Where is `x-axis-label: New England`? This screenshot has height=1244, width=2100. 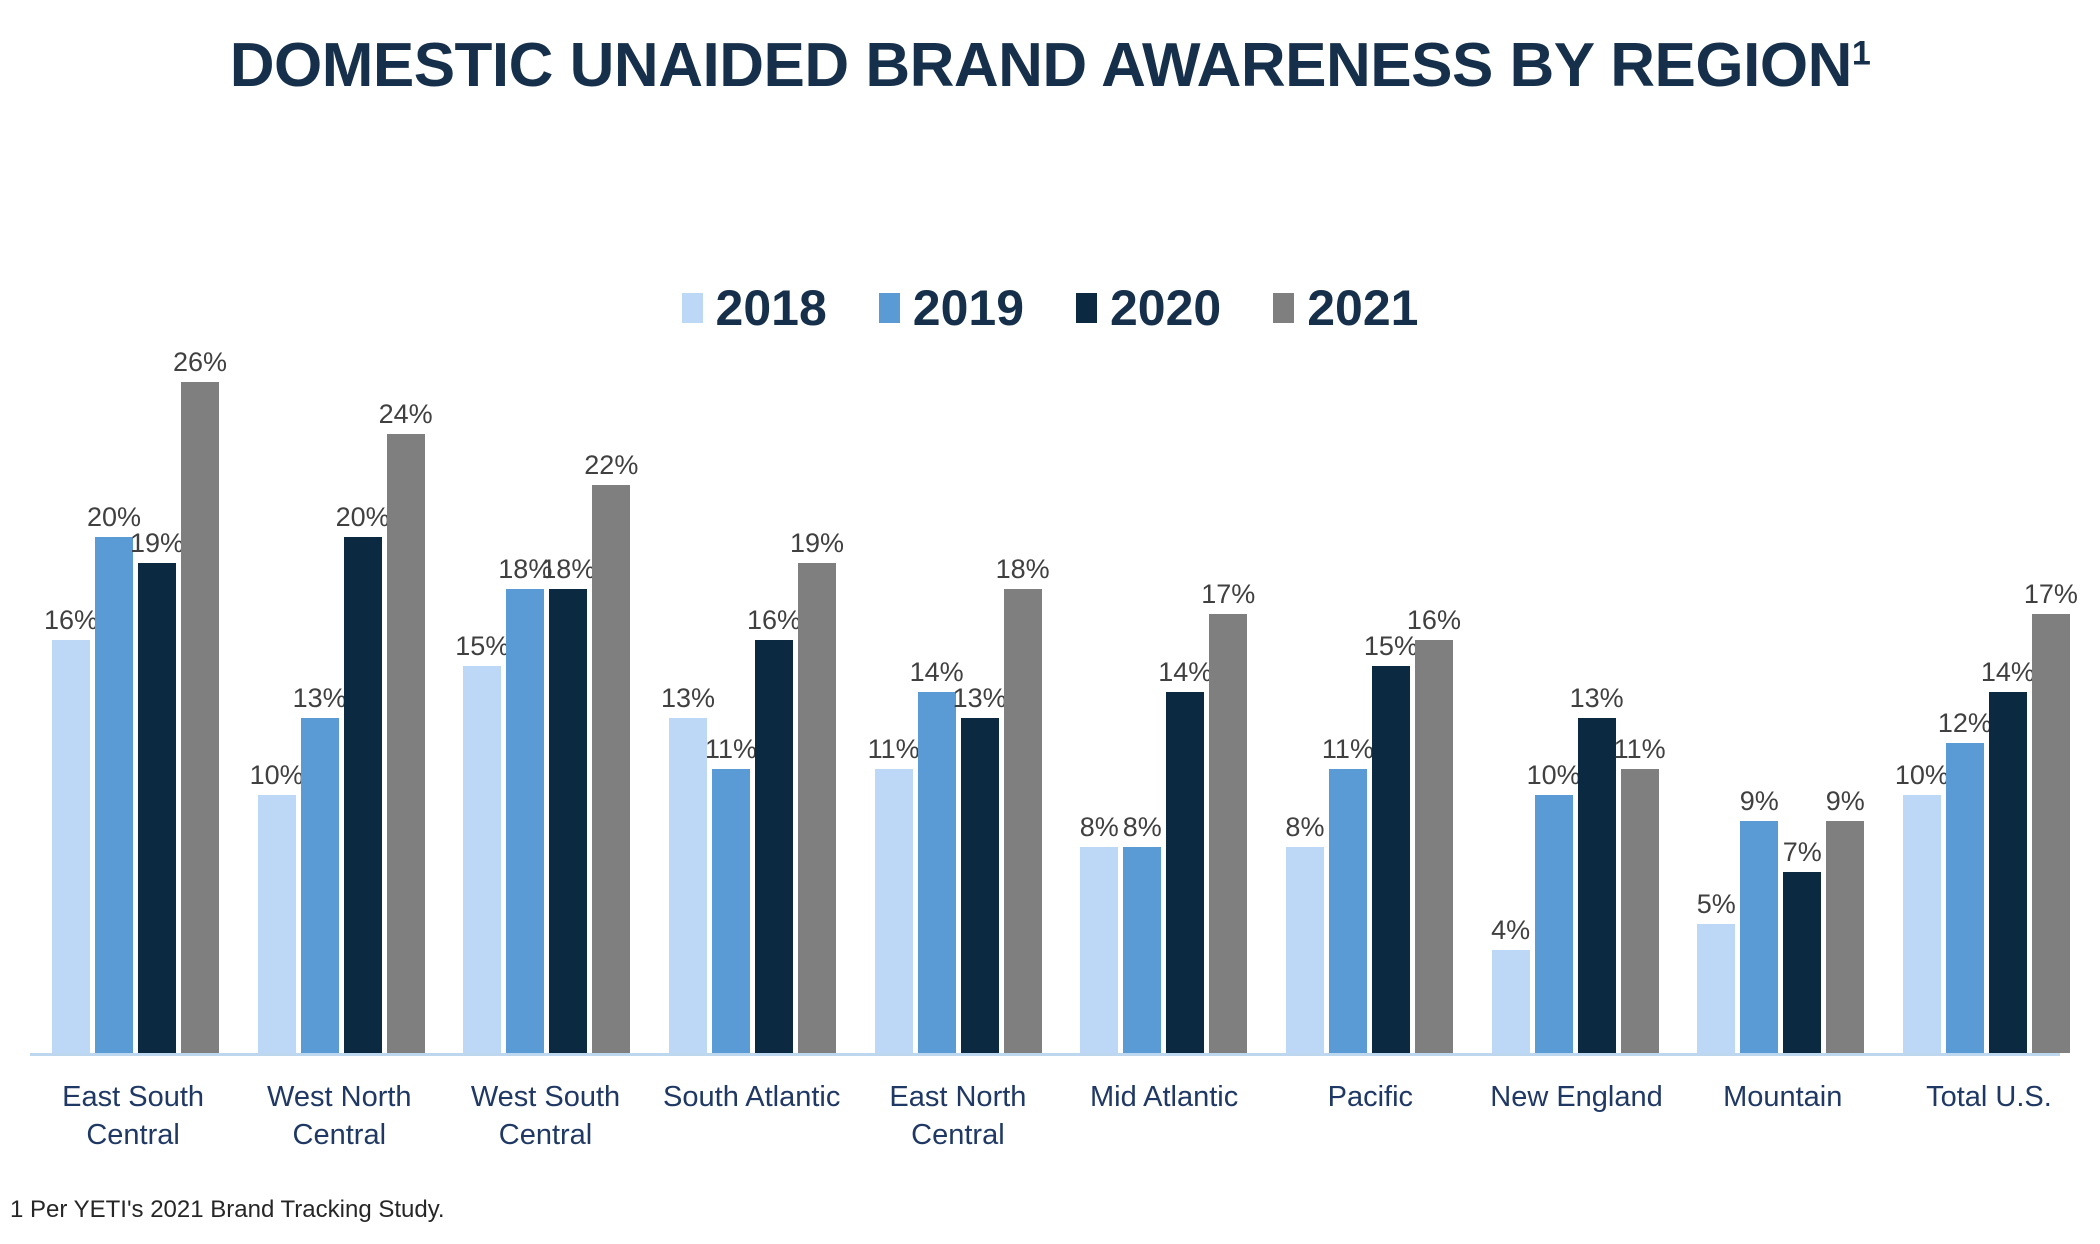
x-axis-label: New England is located at coordinates (1576, 1097).